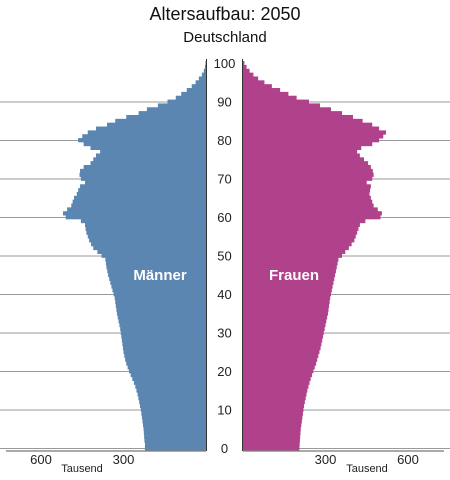 This screenshot has width=450, height=480. Describe the element at coordinates (224, 294) in the screenshot. I see `age-tick-40: 40` at that location.